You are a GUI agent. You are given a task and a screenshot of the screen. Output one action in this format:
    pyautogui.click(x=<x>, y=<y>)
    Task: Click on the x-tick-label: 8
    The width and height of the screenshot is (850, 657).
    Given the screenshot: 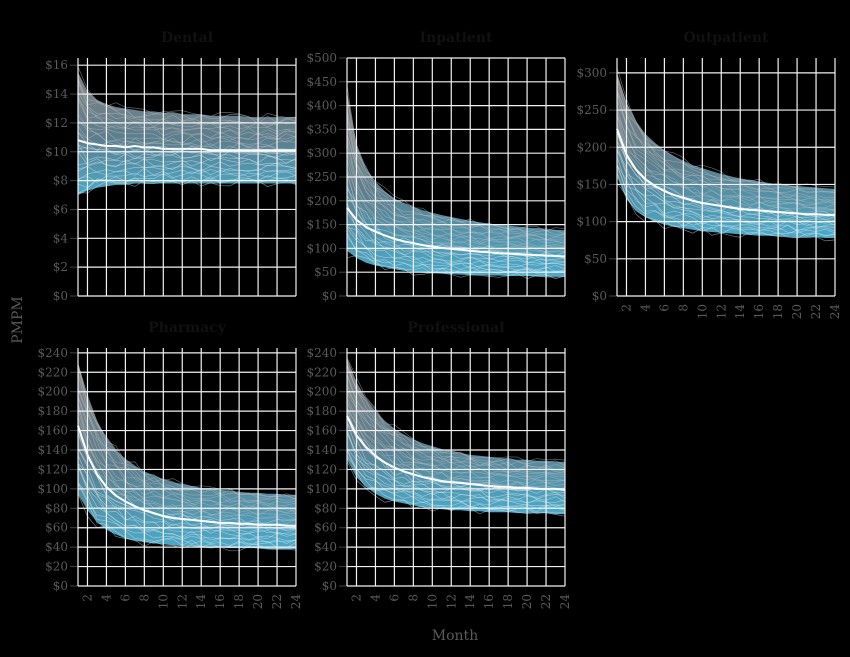 What is the action you would take?
    pyautogui.click(x=144, y=598)
    